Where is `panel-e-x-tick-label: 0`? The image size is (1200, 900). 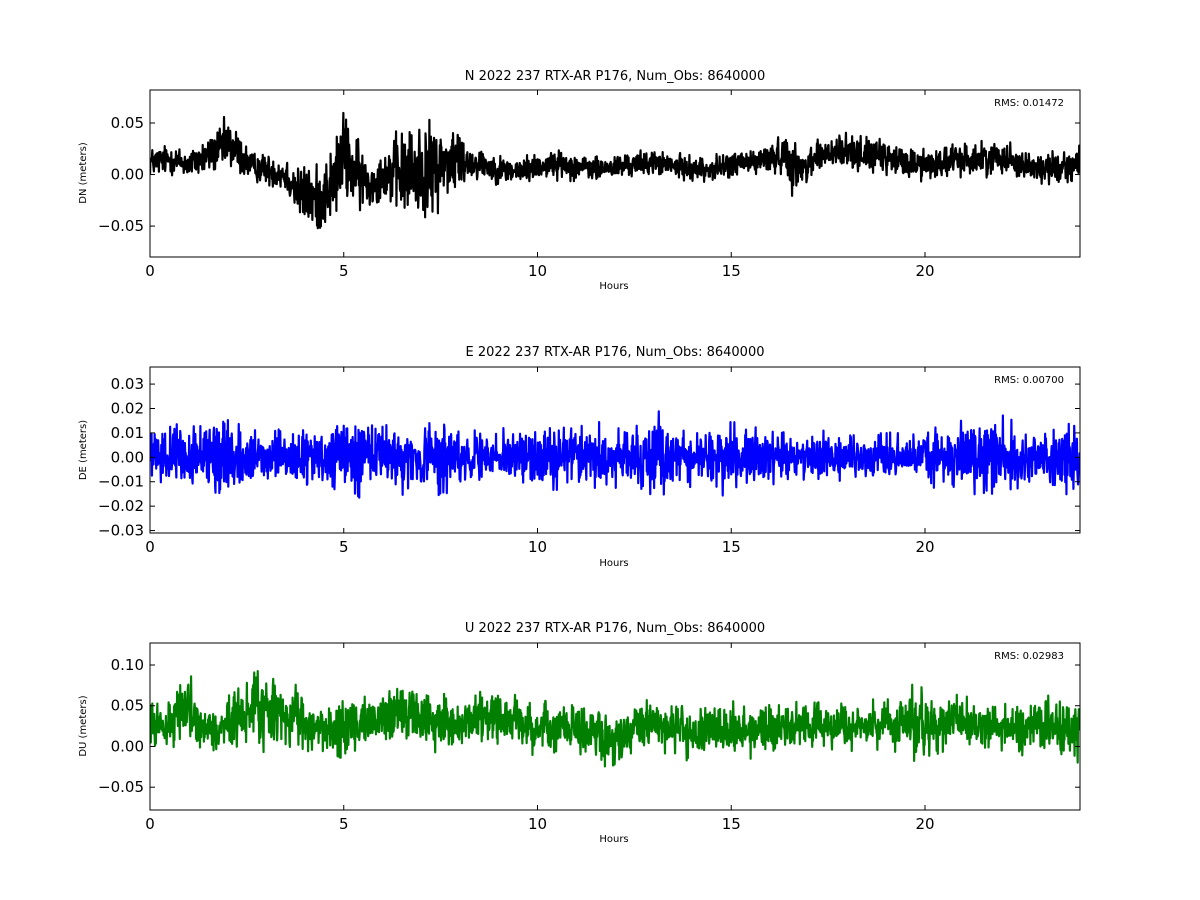
panel-e-x-tick-label: 0 is located at coordinates (150, 547).